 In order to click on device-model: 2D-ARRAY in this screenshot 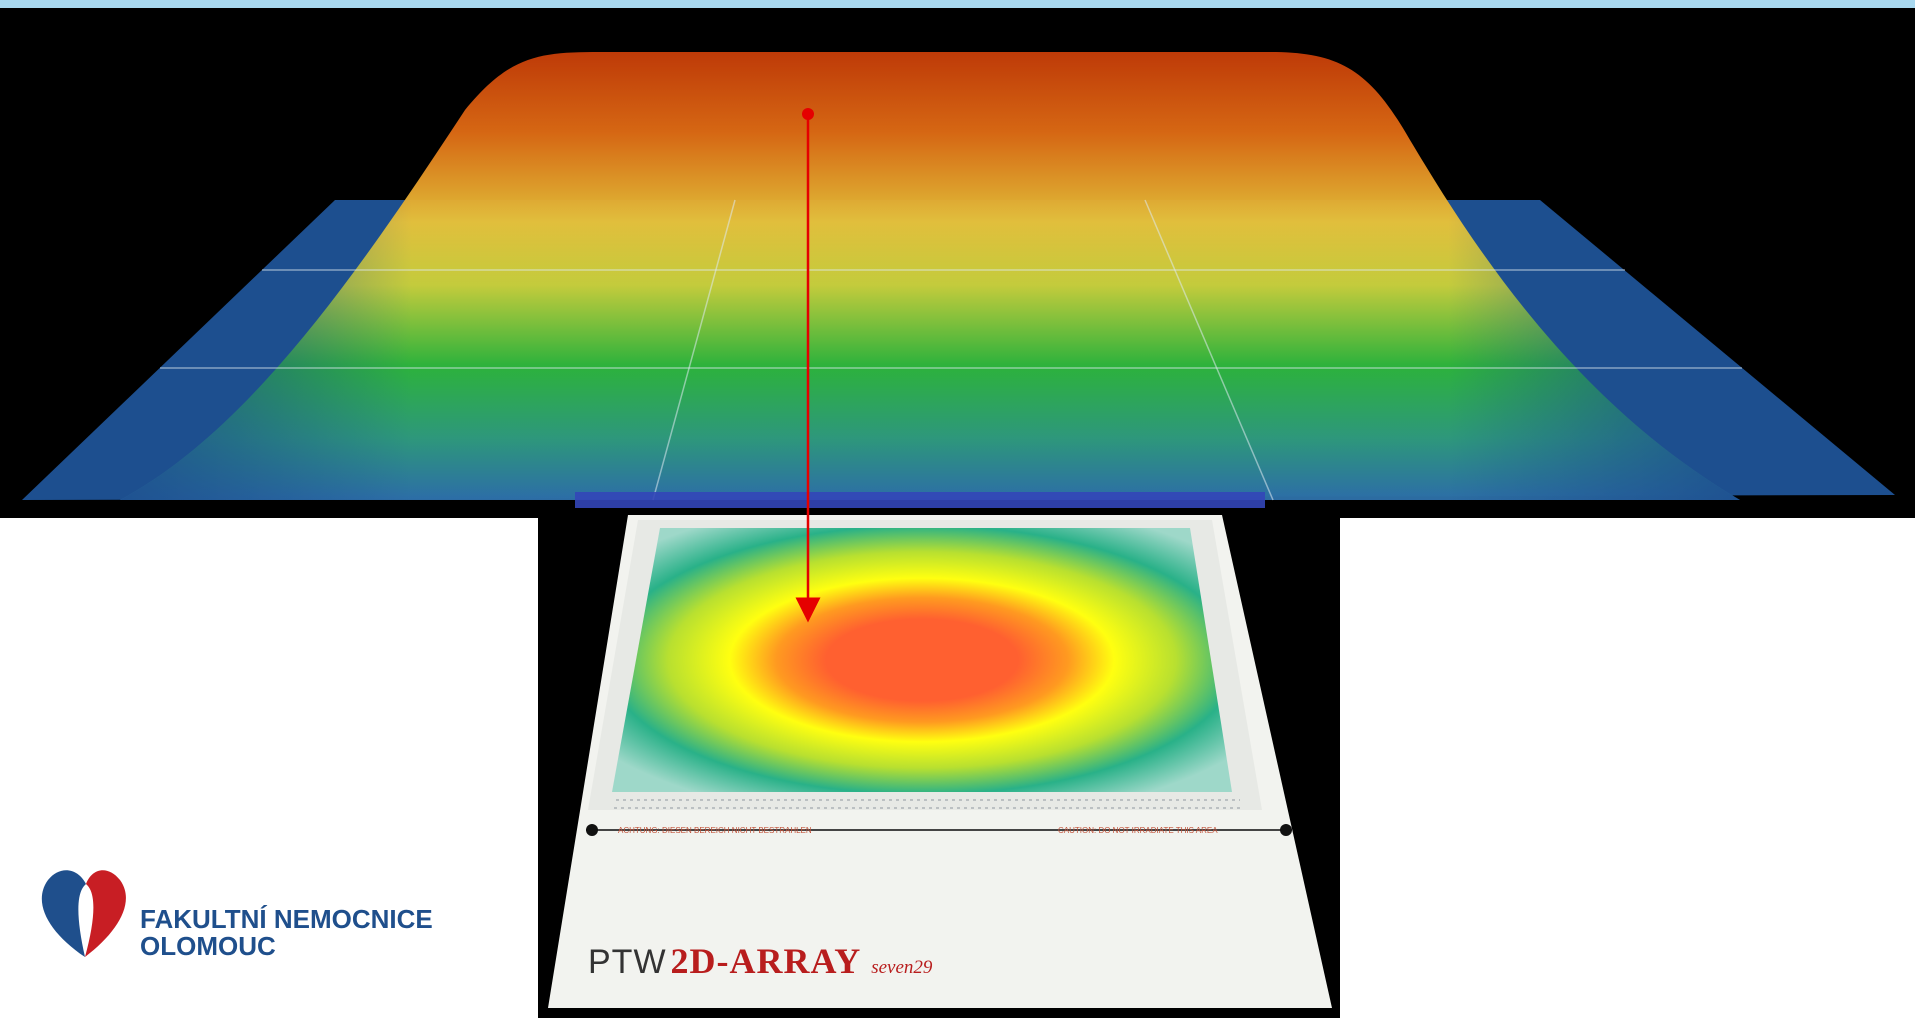, I will do `click(766, 961)`.